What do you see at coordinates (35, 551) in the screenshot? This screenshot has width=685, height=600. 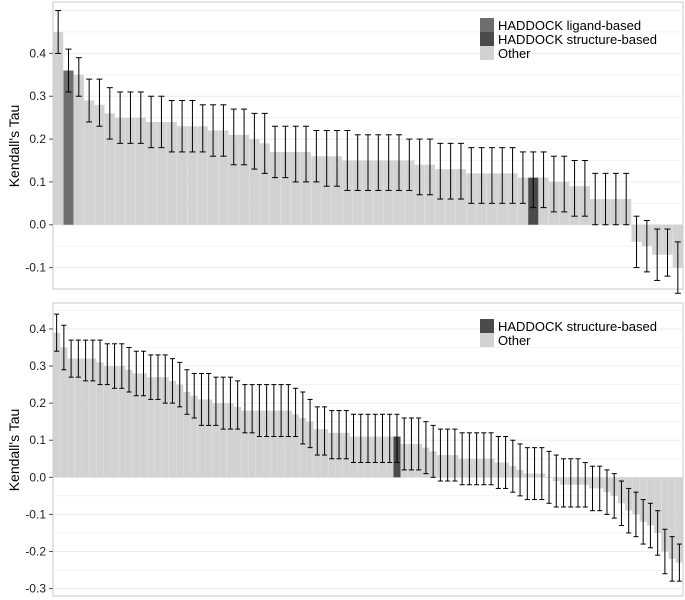 I see `y-tick-label: -0.2` at bounding box center [35, 551].